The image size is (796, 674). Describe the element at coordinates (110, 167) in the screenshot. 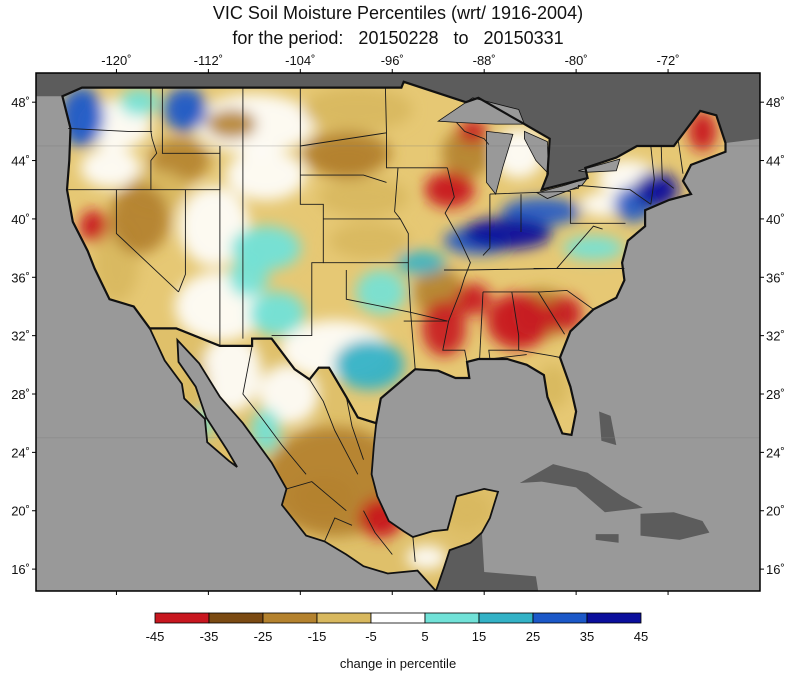

I see `anomaly-or-white` at that location.